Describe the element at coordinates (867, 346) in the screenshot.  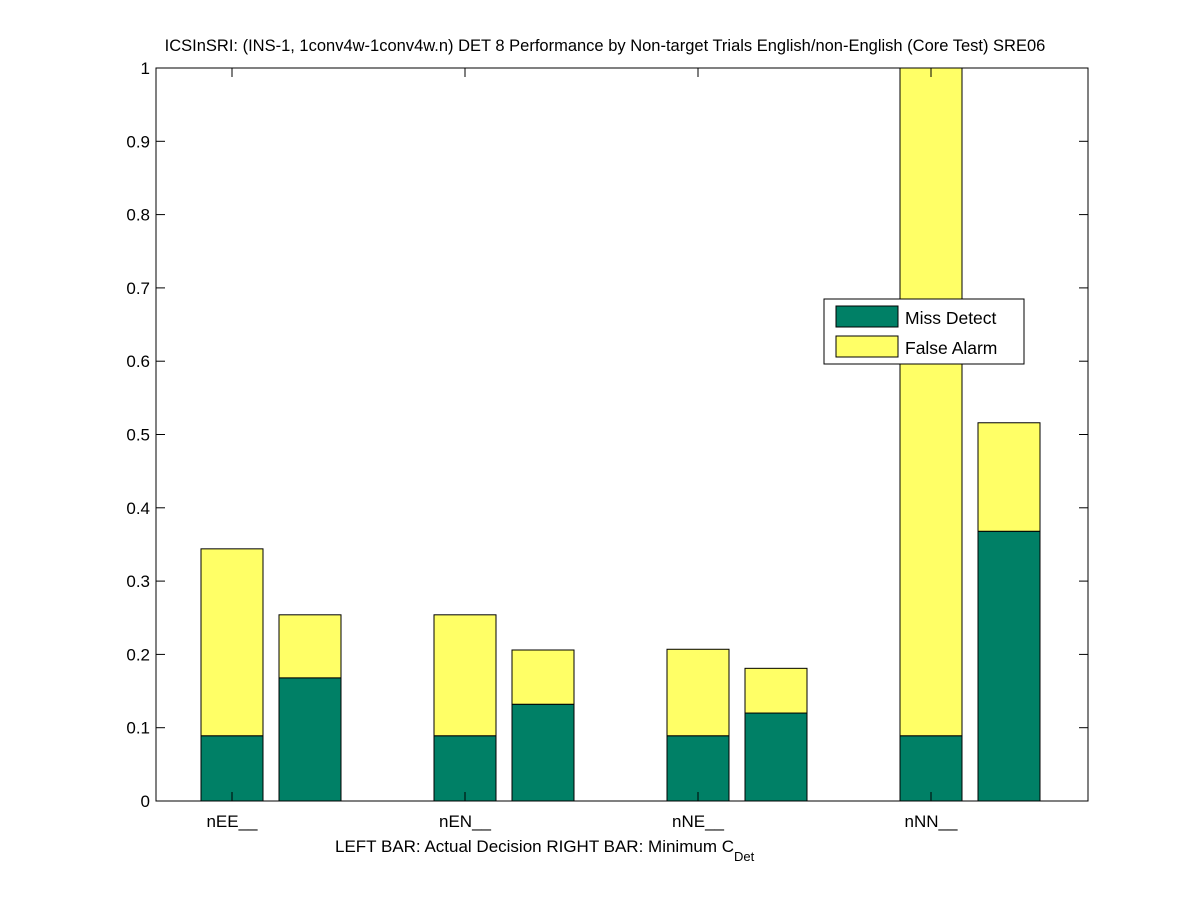
I see `legend-swatch-false-alarm` at that location.